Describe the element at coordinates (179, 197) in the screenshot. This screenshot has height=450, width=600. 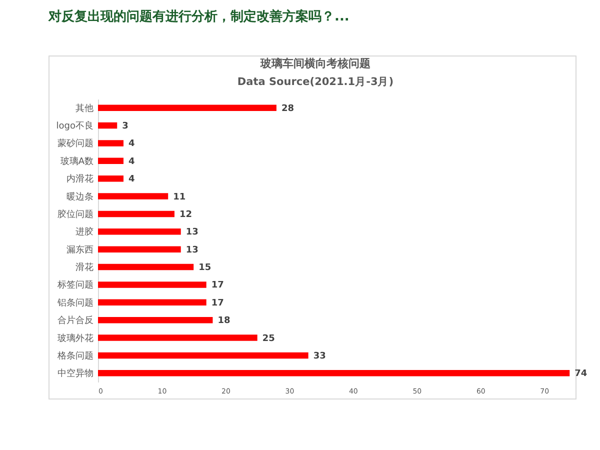
I see `data-label: 11` at that location.